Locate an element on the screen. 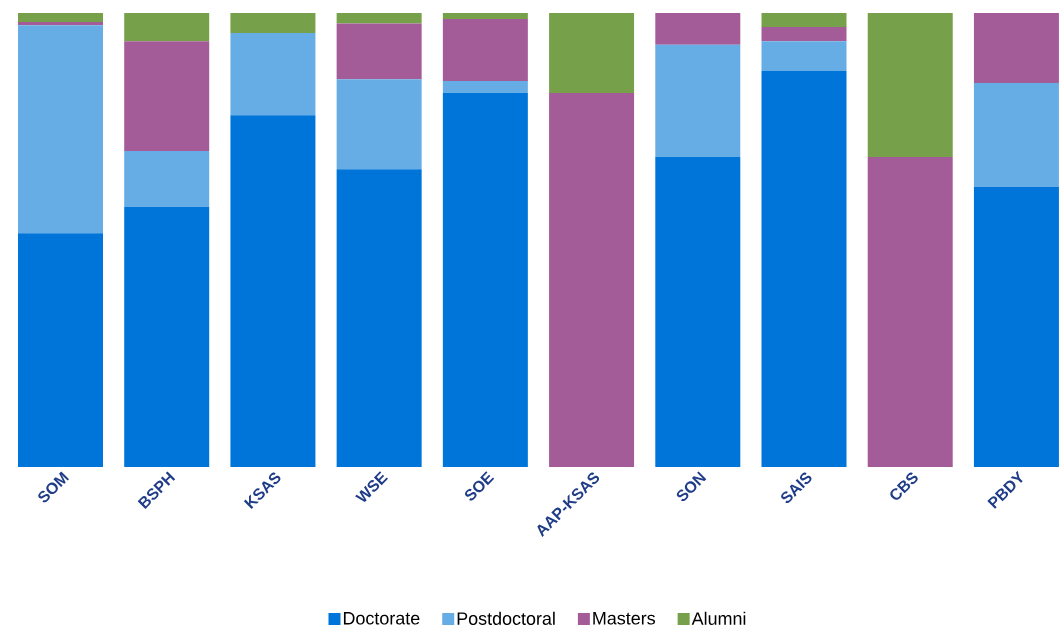 This screenshot has height=644, width=1059. legend-label: Alumni is located at coordinates (718, 618).